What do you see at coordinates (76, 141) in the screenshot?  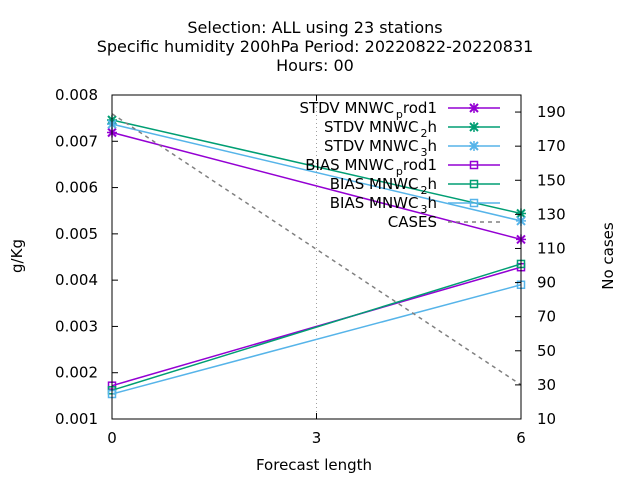 I see `y-tick-label: 0.007` at bounding box center [76, 141].